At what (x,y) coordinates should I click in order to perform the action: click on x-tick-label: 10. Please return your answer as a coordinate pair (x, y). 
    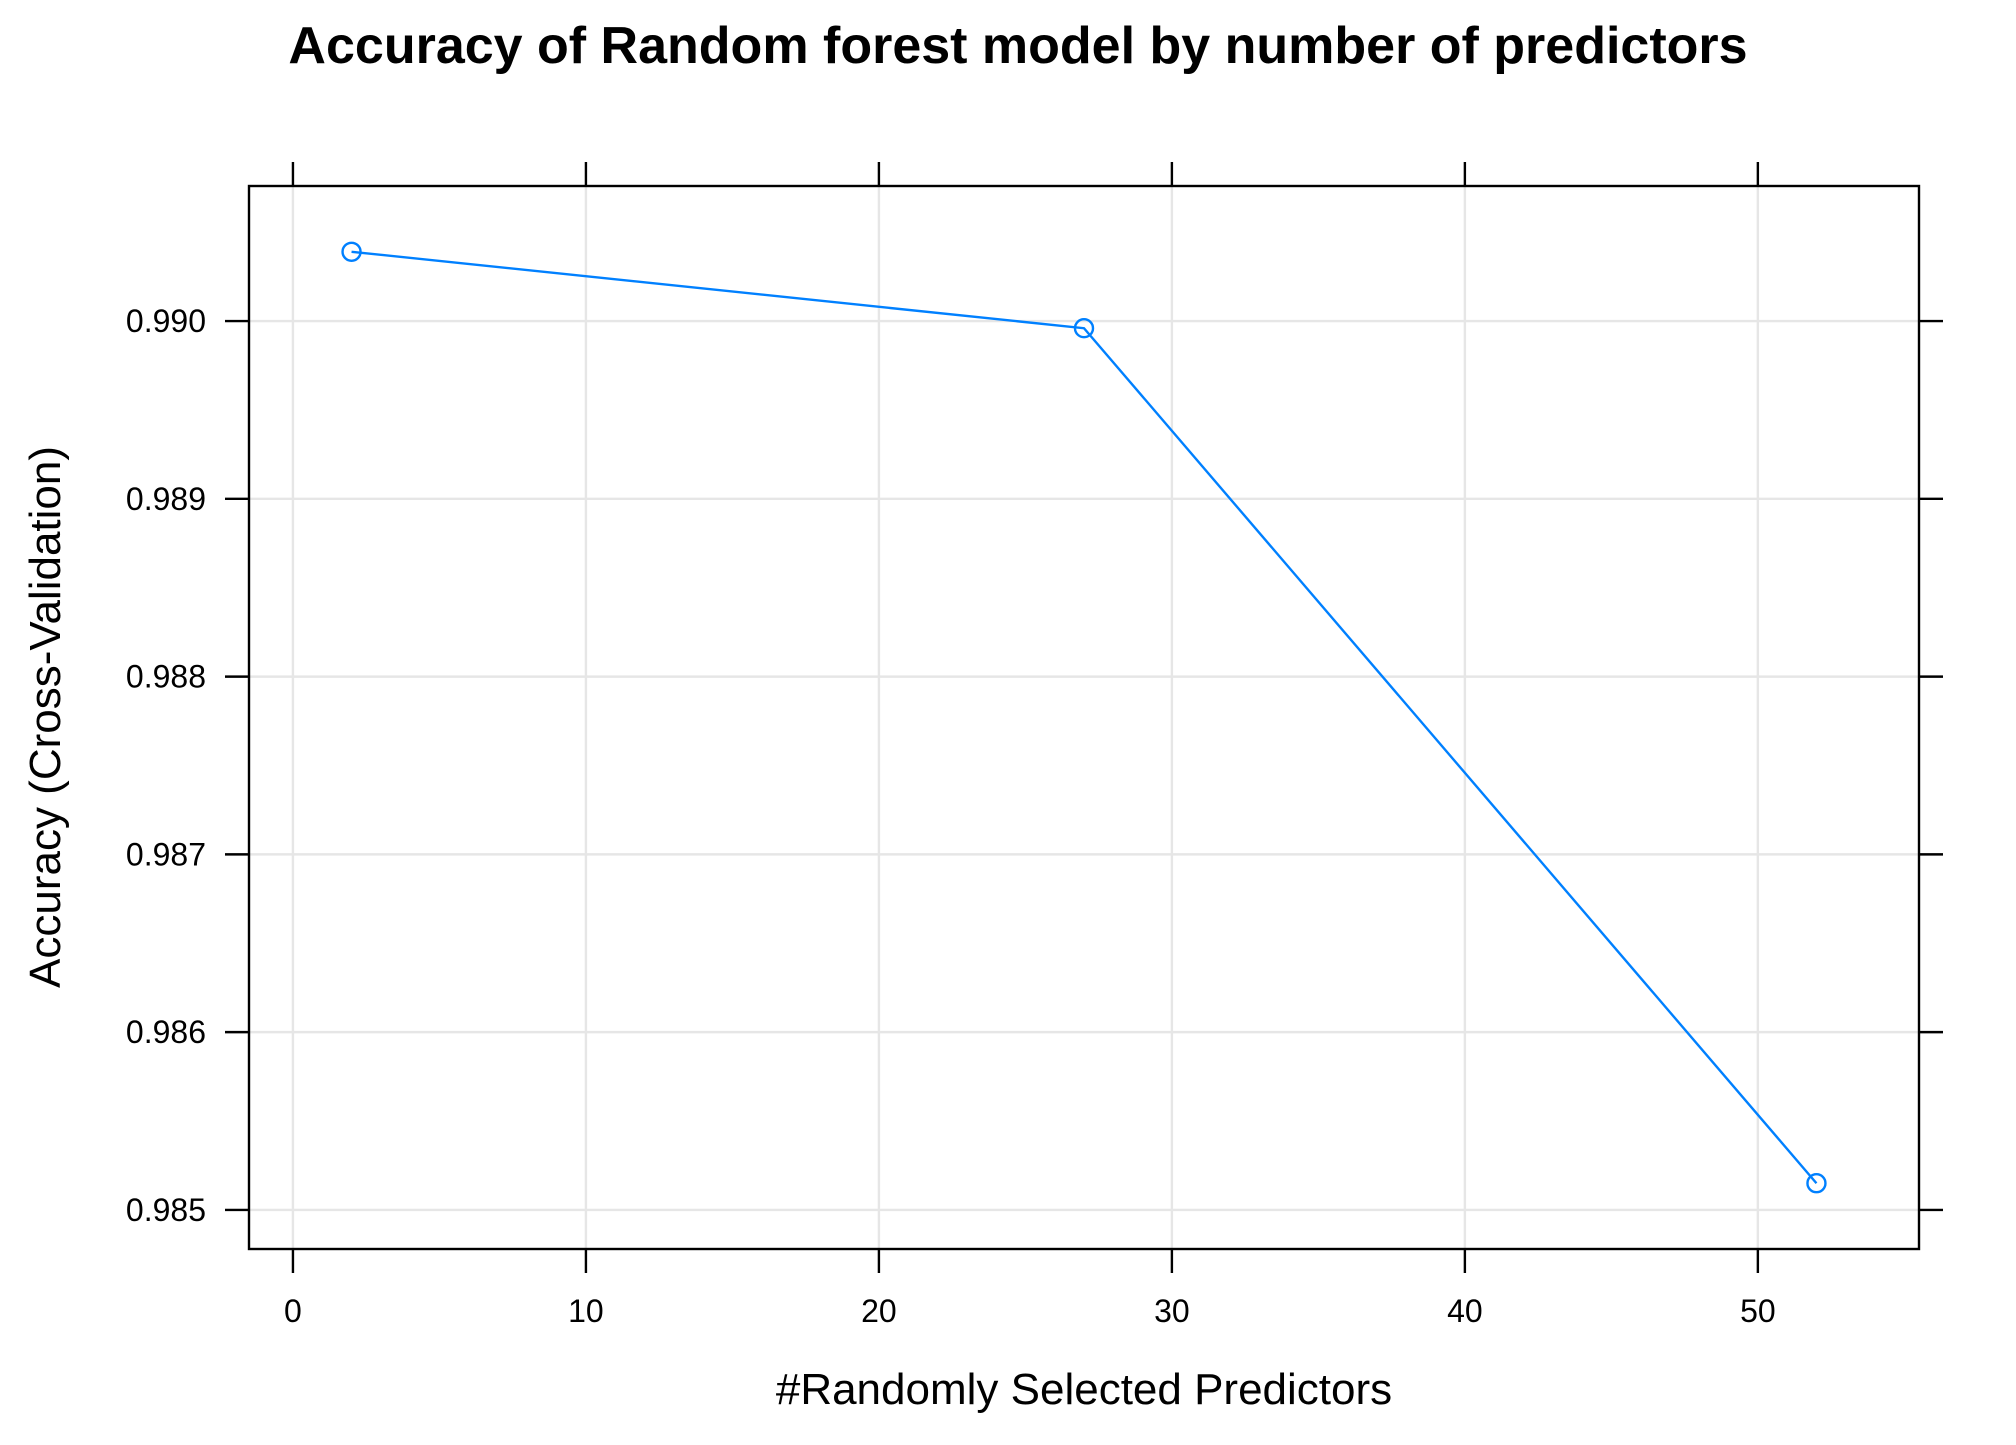
    Looking at the image, I should click on (586, 1311).